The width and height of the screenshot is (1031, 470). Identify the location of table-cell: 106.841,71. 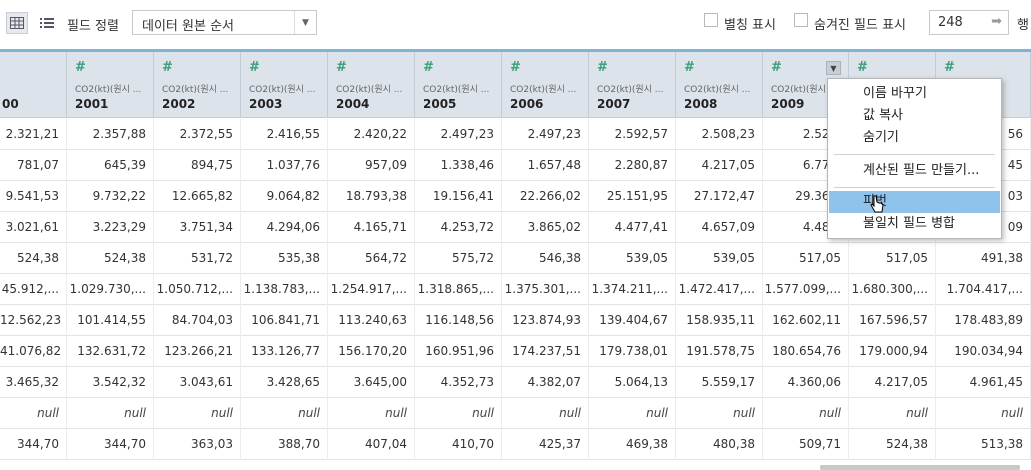
(284, 320).